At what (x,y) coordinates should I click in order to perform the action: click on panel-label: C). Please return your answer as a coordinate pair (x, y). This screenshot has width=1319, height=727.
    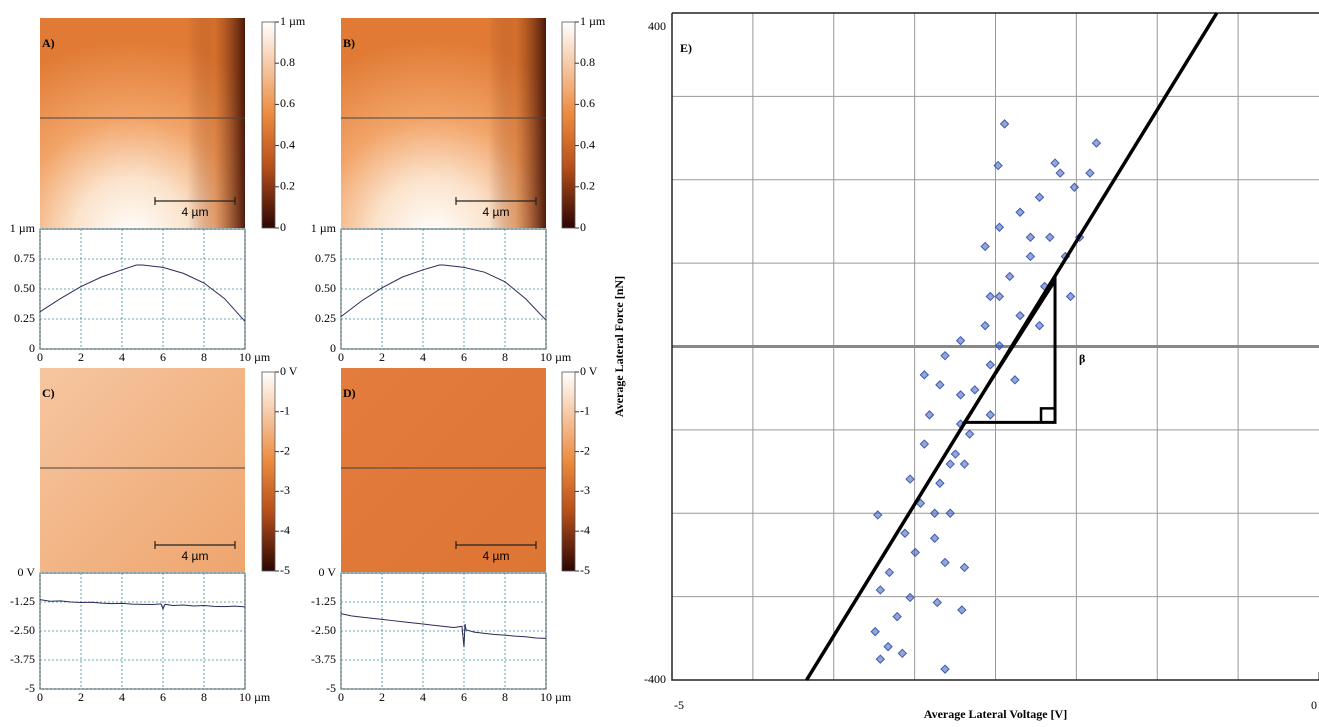
    Looking at the image, I should click on (48, 393).